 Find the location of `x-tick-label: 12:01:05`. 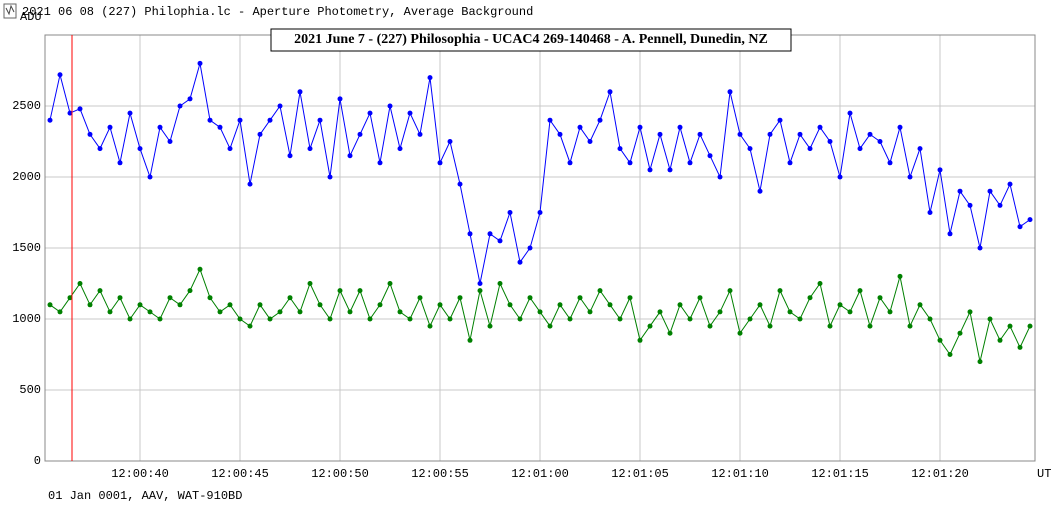

x-tick-label: 12:01:05 is located at coordinates (640, 474).